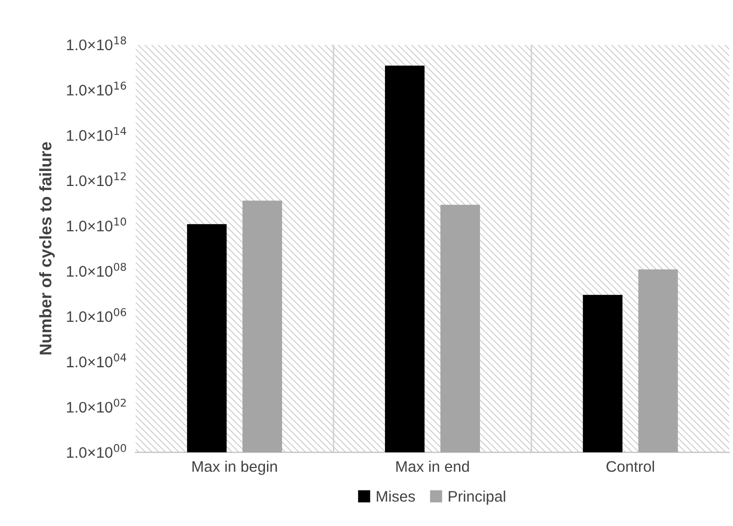 This screenshot has width=733, height=526. I want to click on y-axis-title: Number of cycles to failure, so click(47, 248).